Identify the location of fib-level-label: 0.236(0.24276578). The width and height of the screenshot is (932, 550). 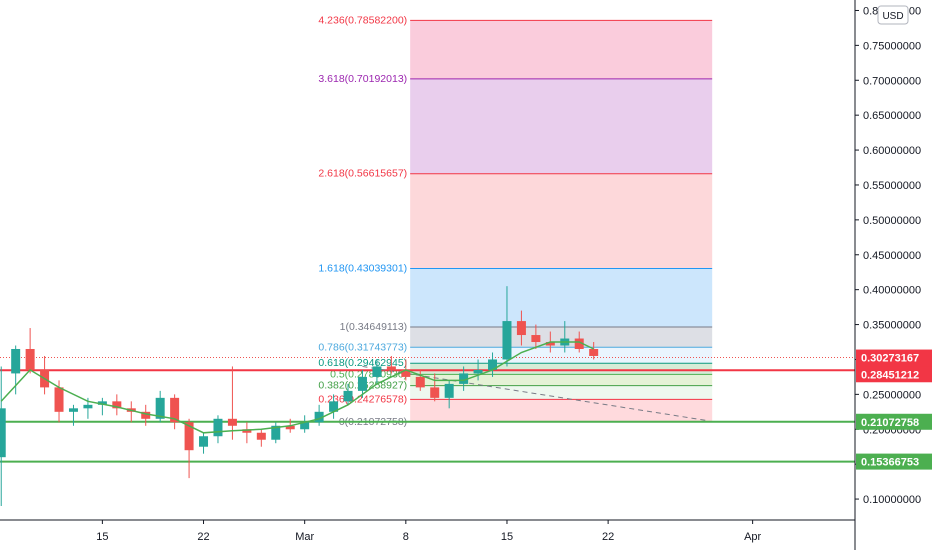
(362, 399).